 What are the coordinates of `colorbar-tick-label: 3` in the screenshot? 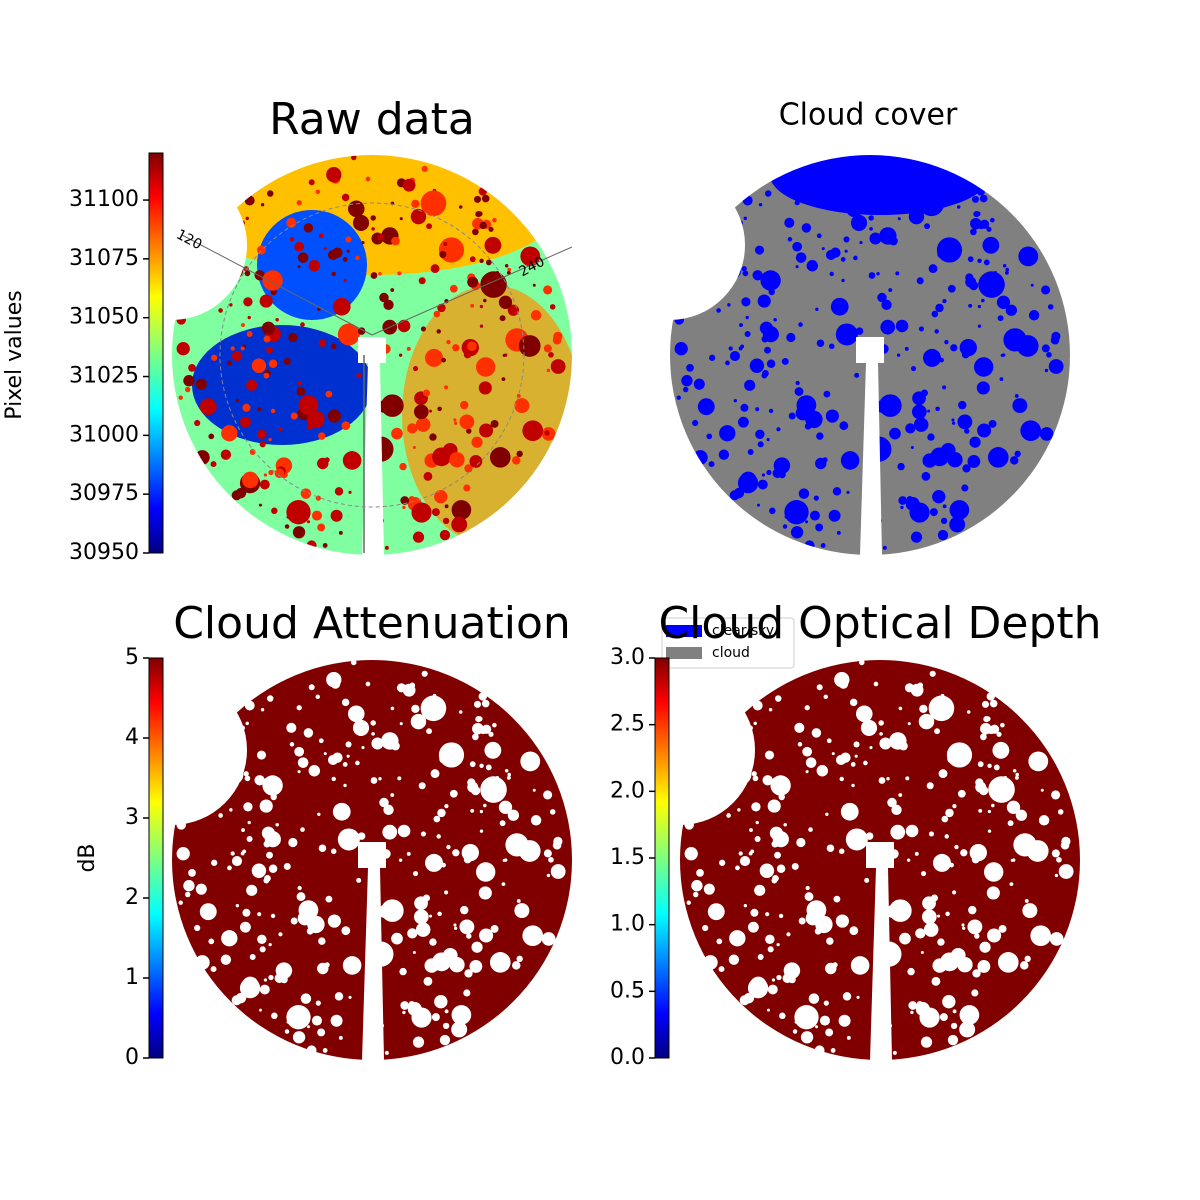 It's located at (132, 817).